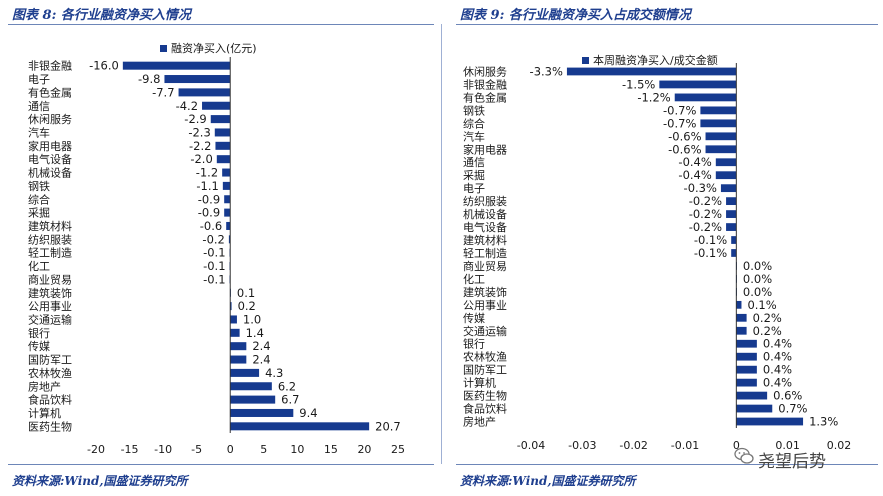 The width and height of the screenshot is (883, 496). Describe the element at coordinates (104, 66) in the screenshot. I see `left-data-label: -16.0` at that location.